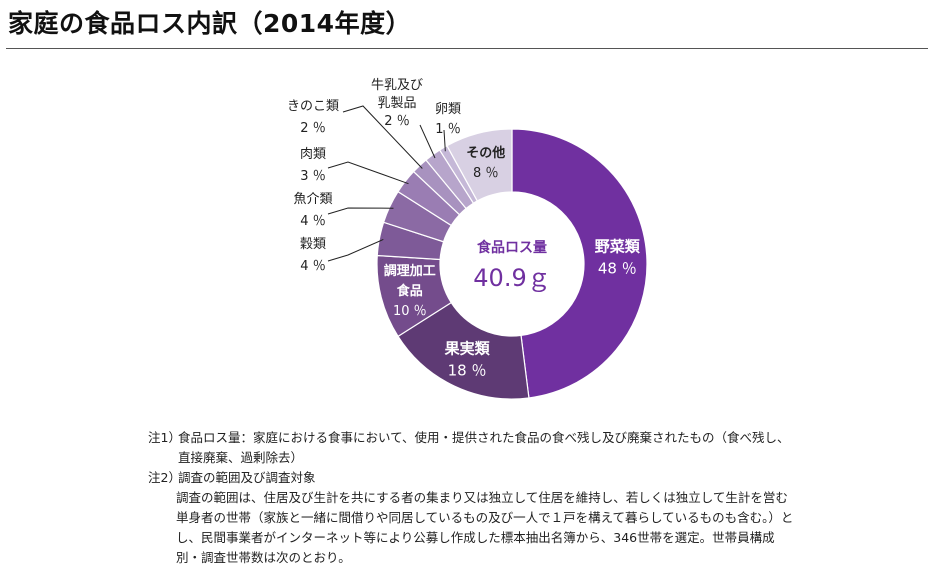 The image size is (938, 571). Describe the element at coordinates (467, 48) in the screenshot. I see `title-divider` at that location.